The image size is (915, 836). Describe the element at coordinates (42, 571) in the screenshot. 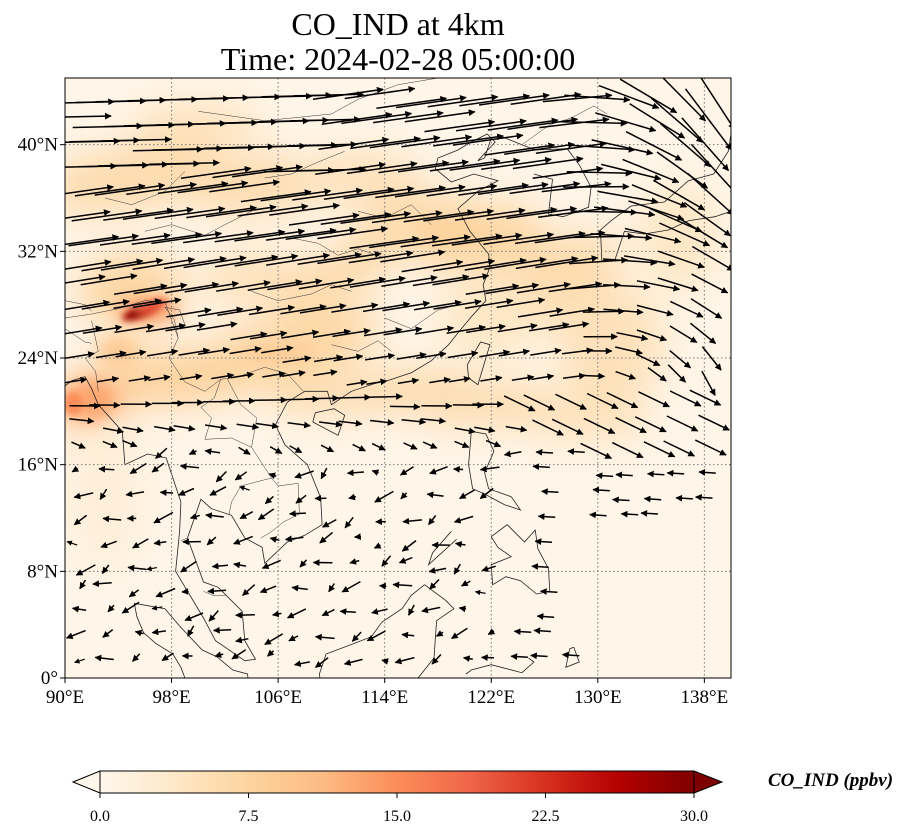

I see `y-tick-label: 8°N` at that location.